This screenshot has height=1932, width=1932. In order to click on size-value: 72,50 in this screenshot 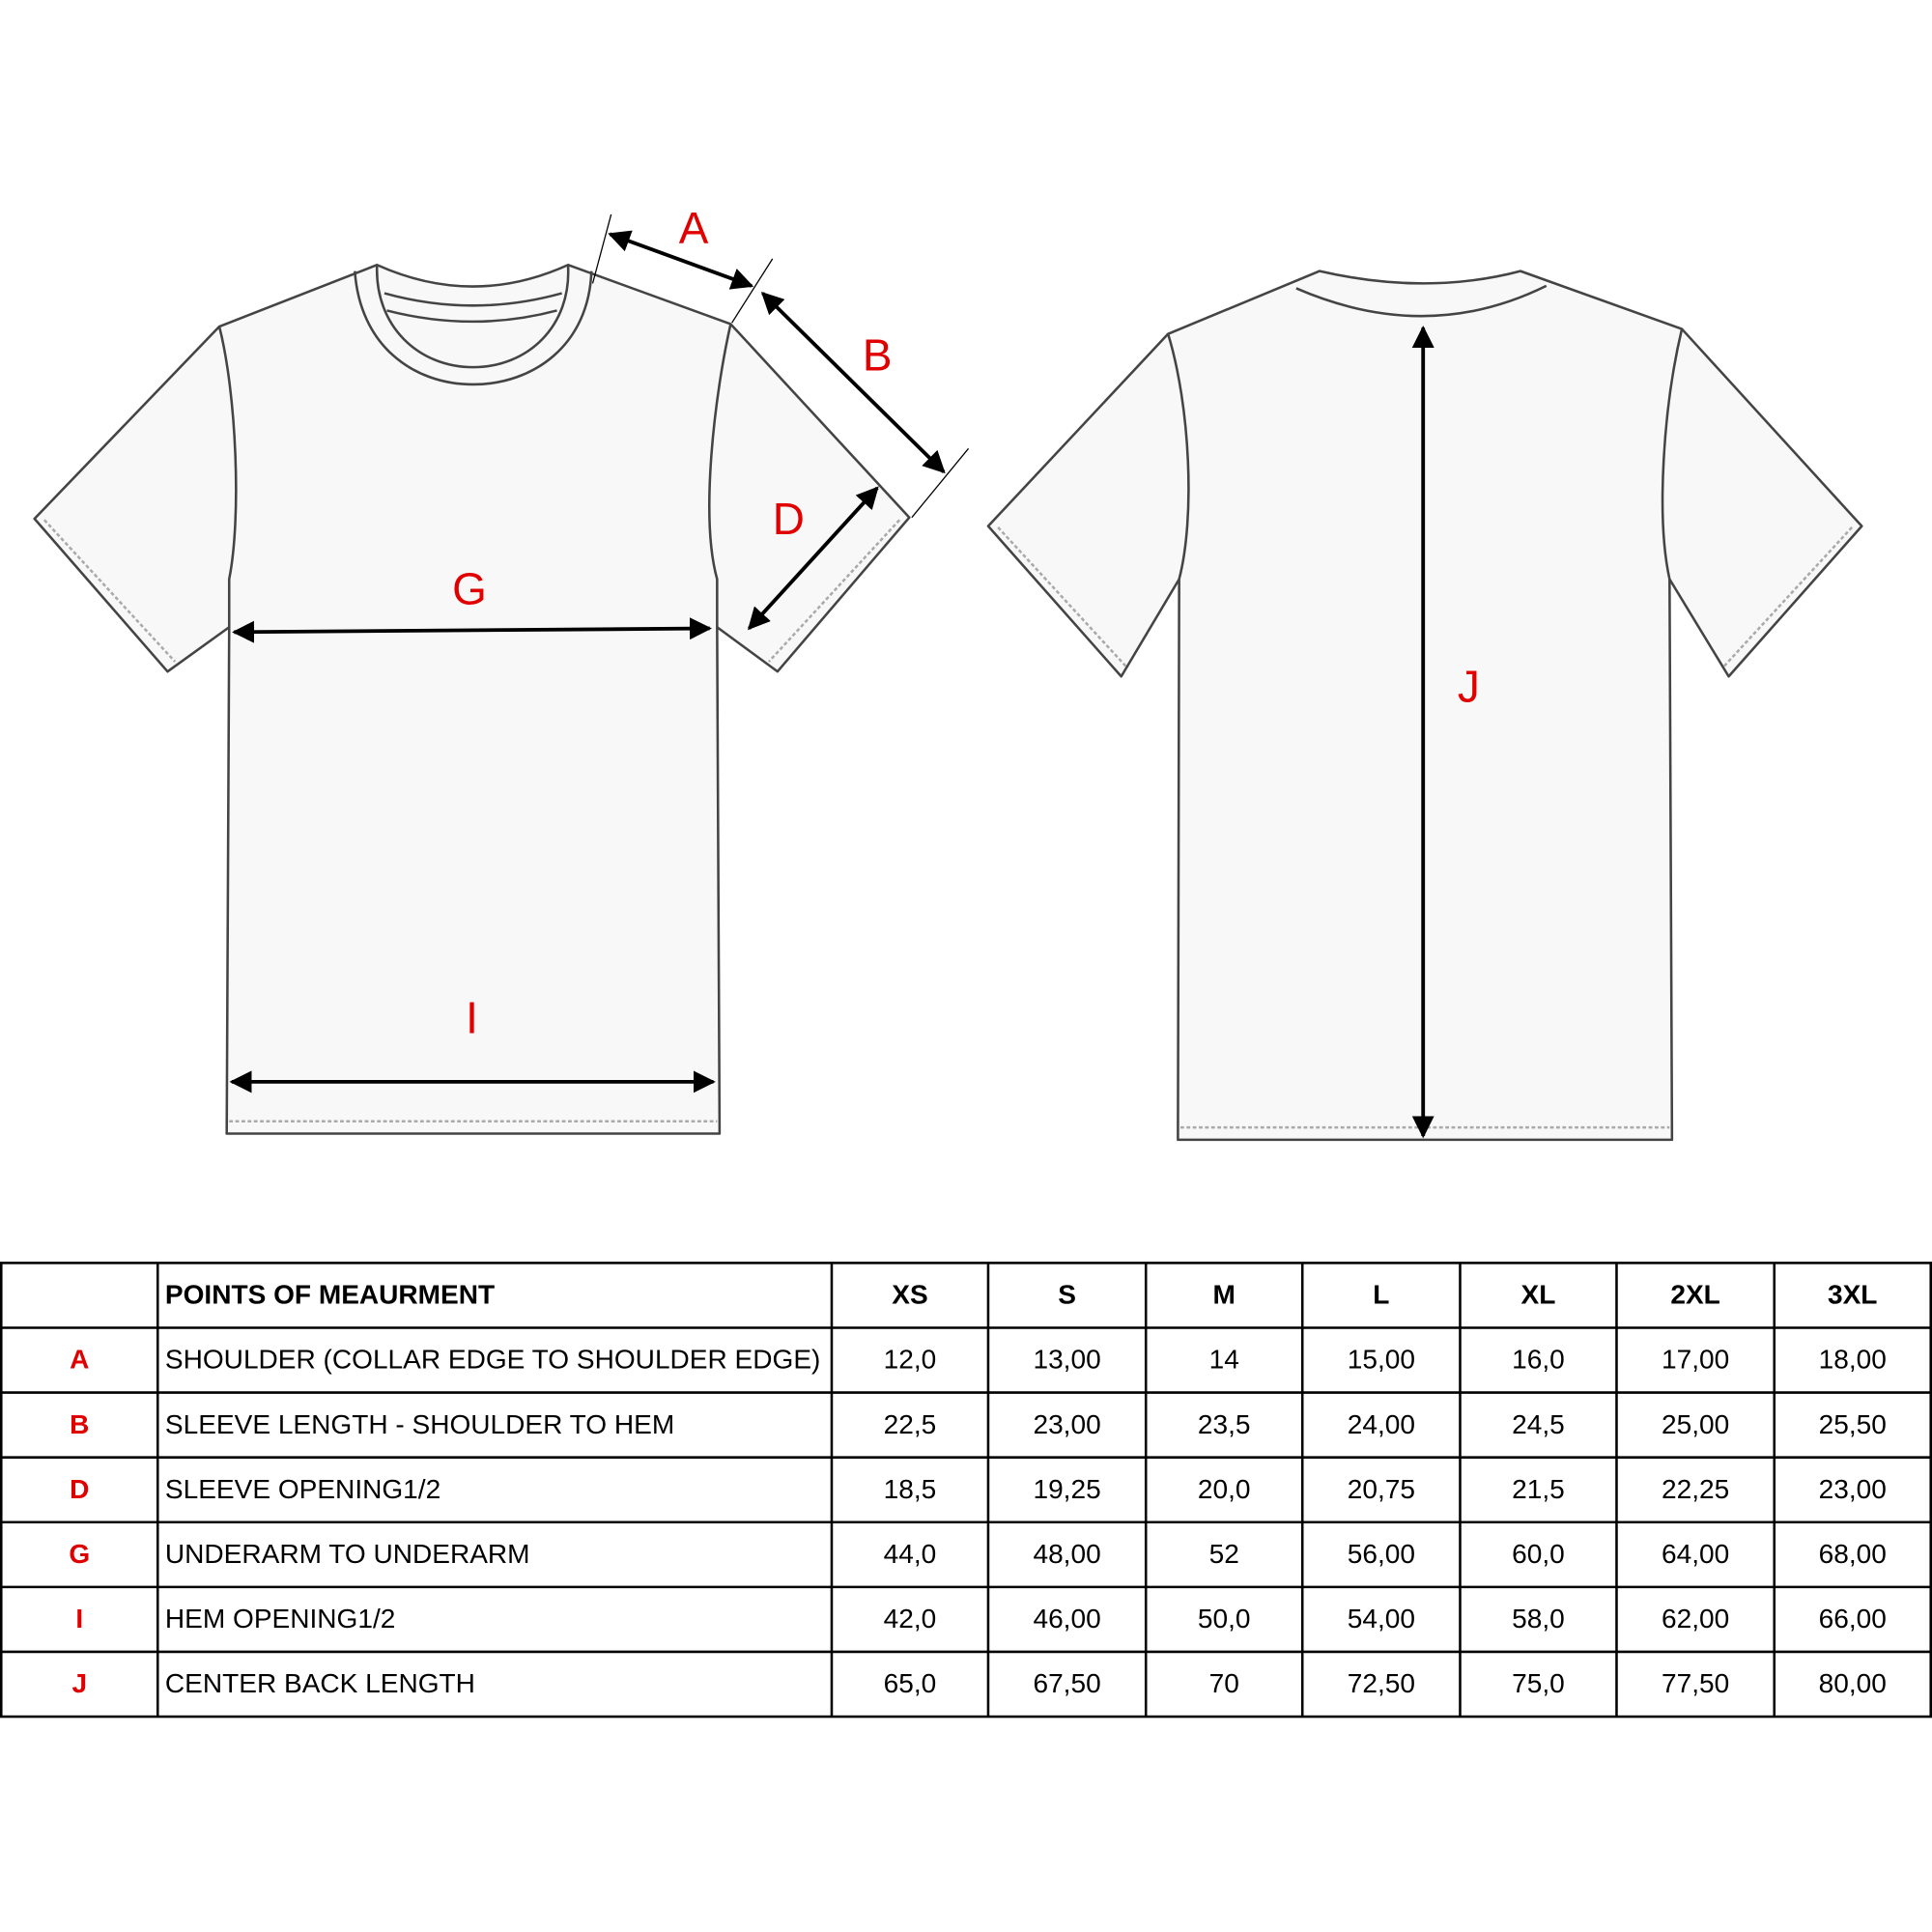, I will do `click(1381, 1683)`.